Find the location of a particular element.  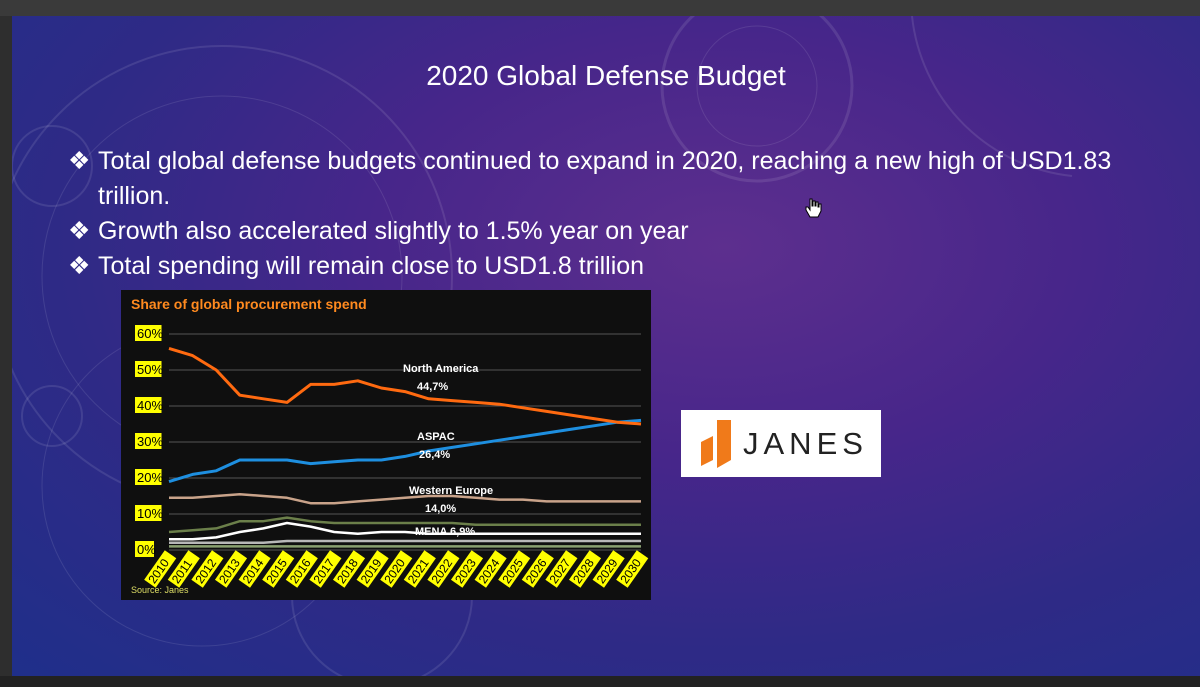

series-line-western-europe is located at coordinates (405, 498).